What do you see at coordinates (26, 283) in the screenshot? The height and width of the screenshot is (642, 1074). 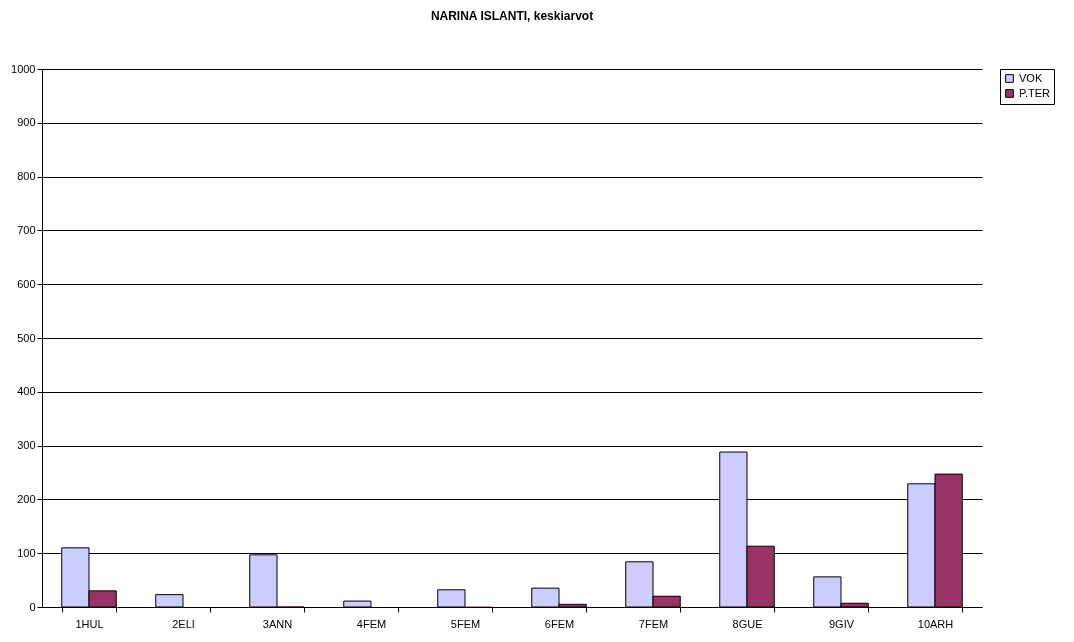 I see `y-tick-label: 600` at bounding box center [26, 283].